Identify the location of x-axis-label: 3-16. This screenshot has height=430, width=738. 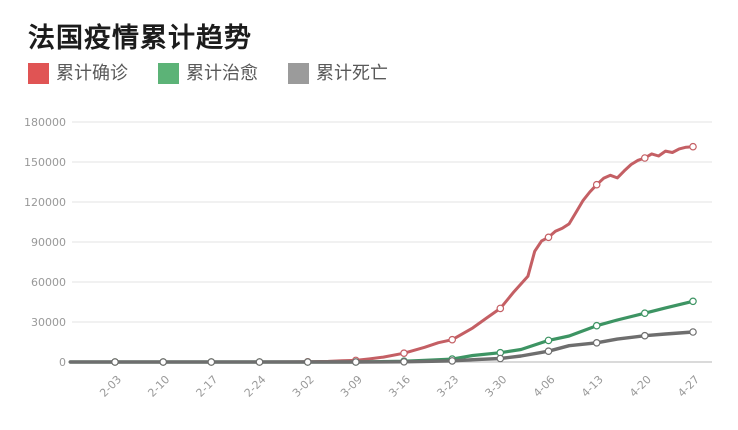
(399, 386).